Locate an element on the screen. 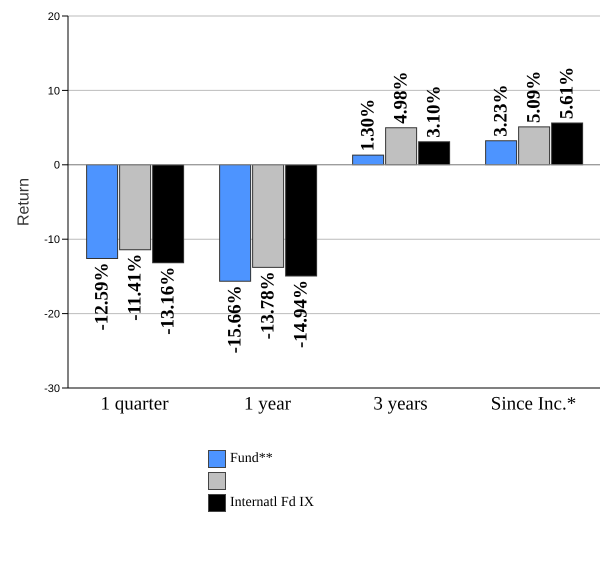  legend-label: Fund** is located at coordinates (251, 459).